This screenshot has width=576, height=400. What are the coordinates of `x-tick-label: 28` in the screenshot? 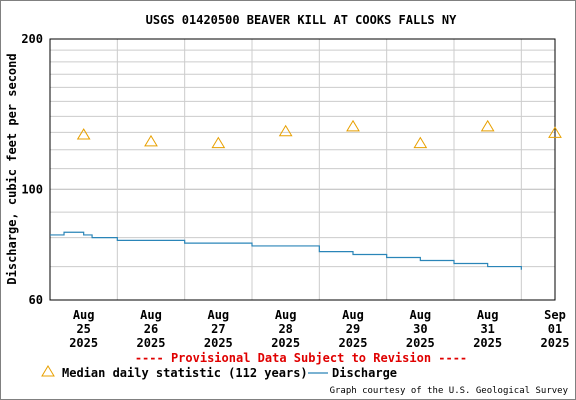 It's located at (285, 329).